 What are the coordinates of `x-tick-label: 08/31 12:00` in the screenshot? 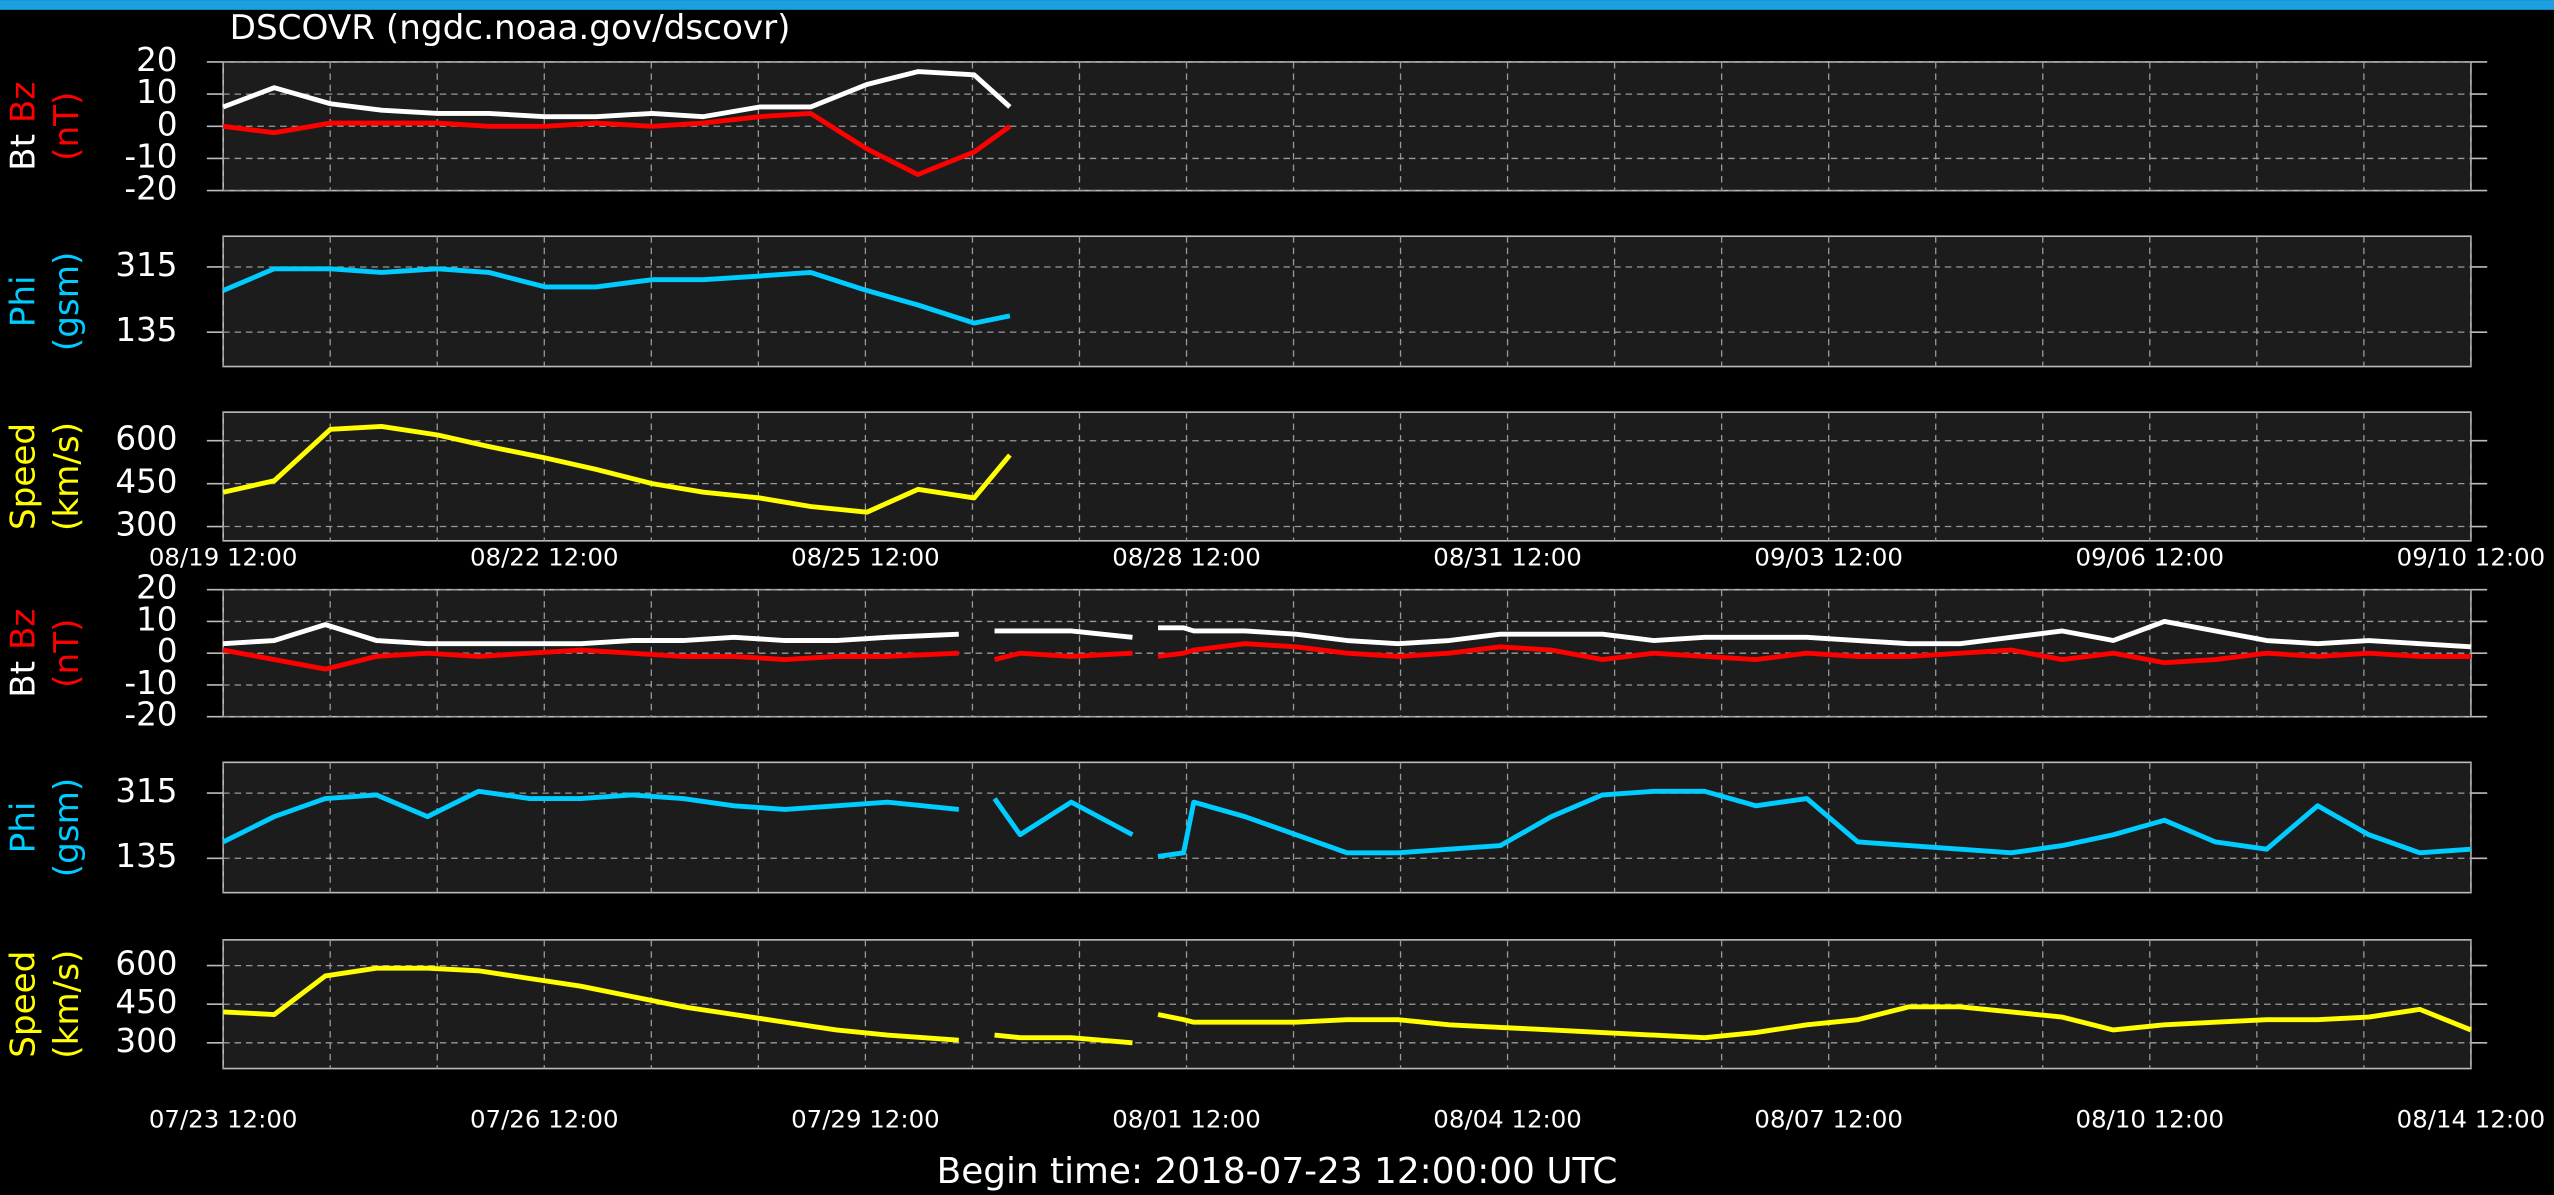 It's located at (1507, 557).